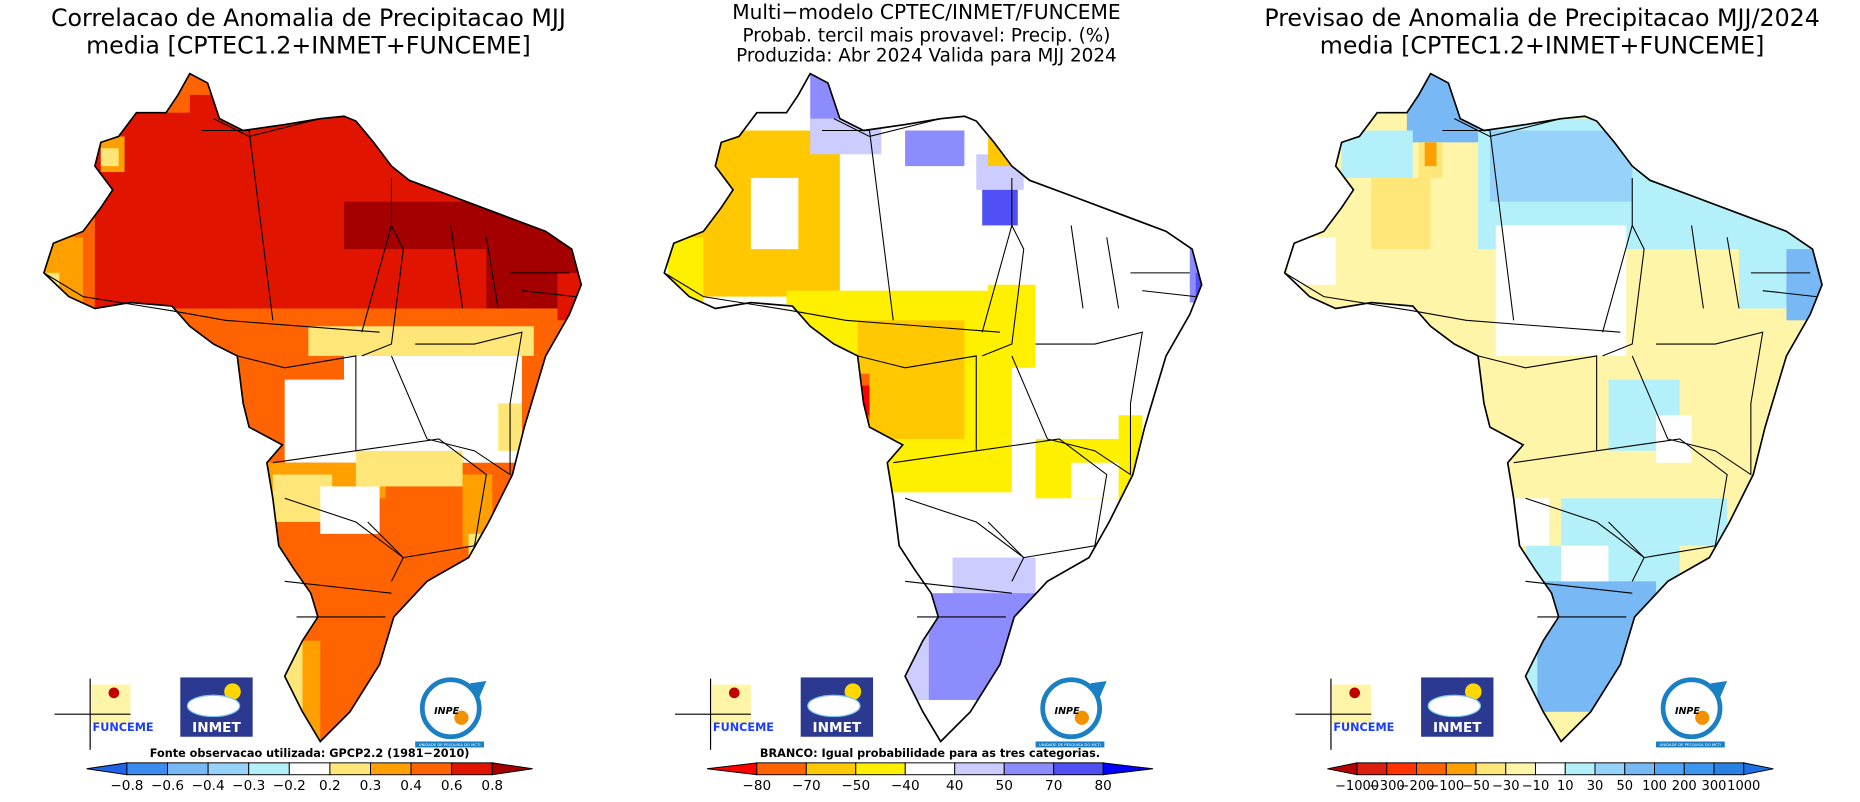 This screenshot has width=1860, height=802. I want to click on funceme-logo: FUNCEME, so click(1344, 714).